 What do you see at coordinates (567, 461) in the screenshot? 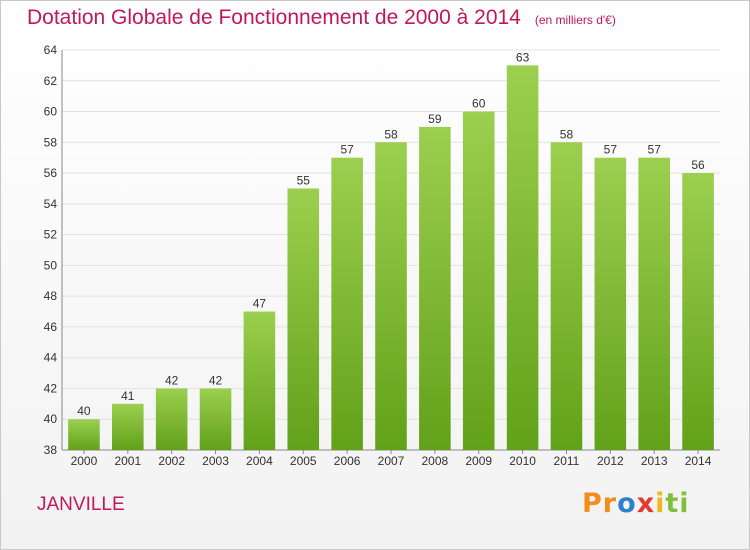
I see `x-tick-label: 2011` at bounding box center [567, 461].